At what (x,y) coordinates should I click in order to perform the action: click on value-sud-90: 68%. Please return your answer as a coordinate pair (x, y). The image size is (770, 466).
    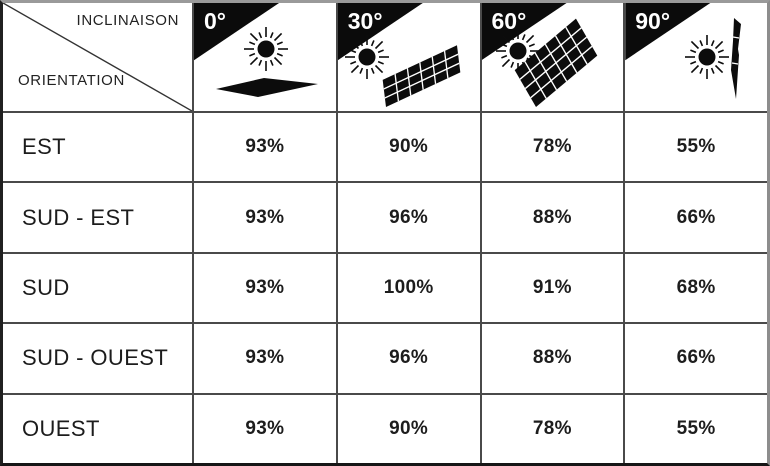
    Looking at the image, I should click on (696, 288).